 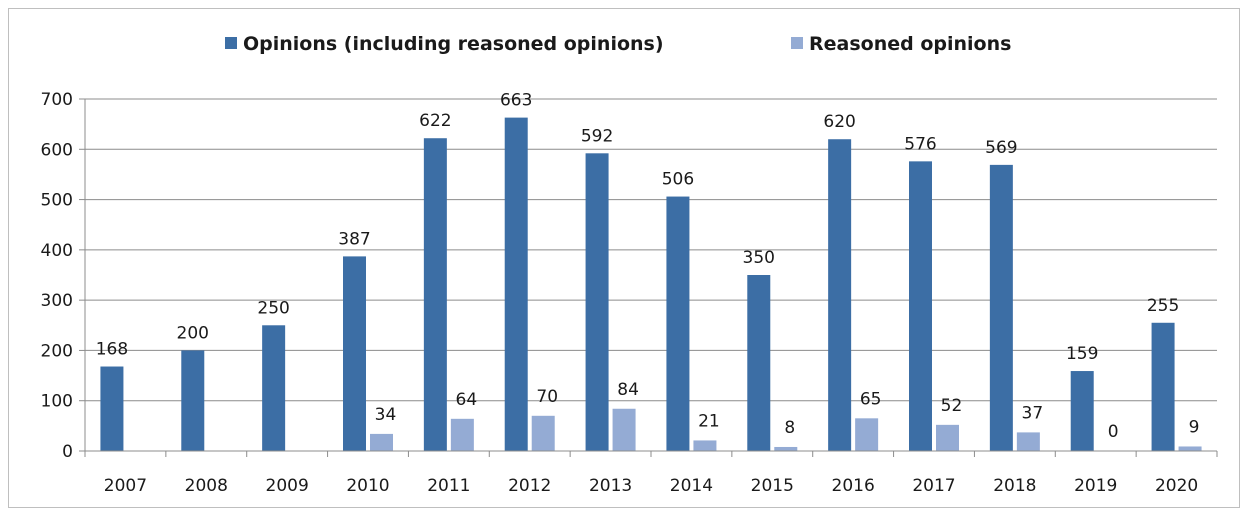 I want to click on y-tick-label: 500, so click(x=57, y=201).